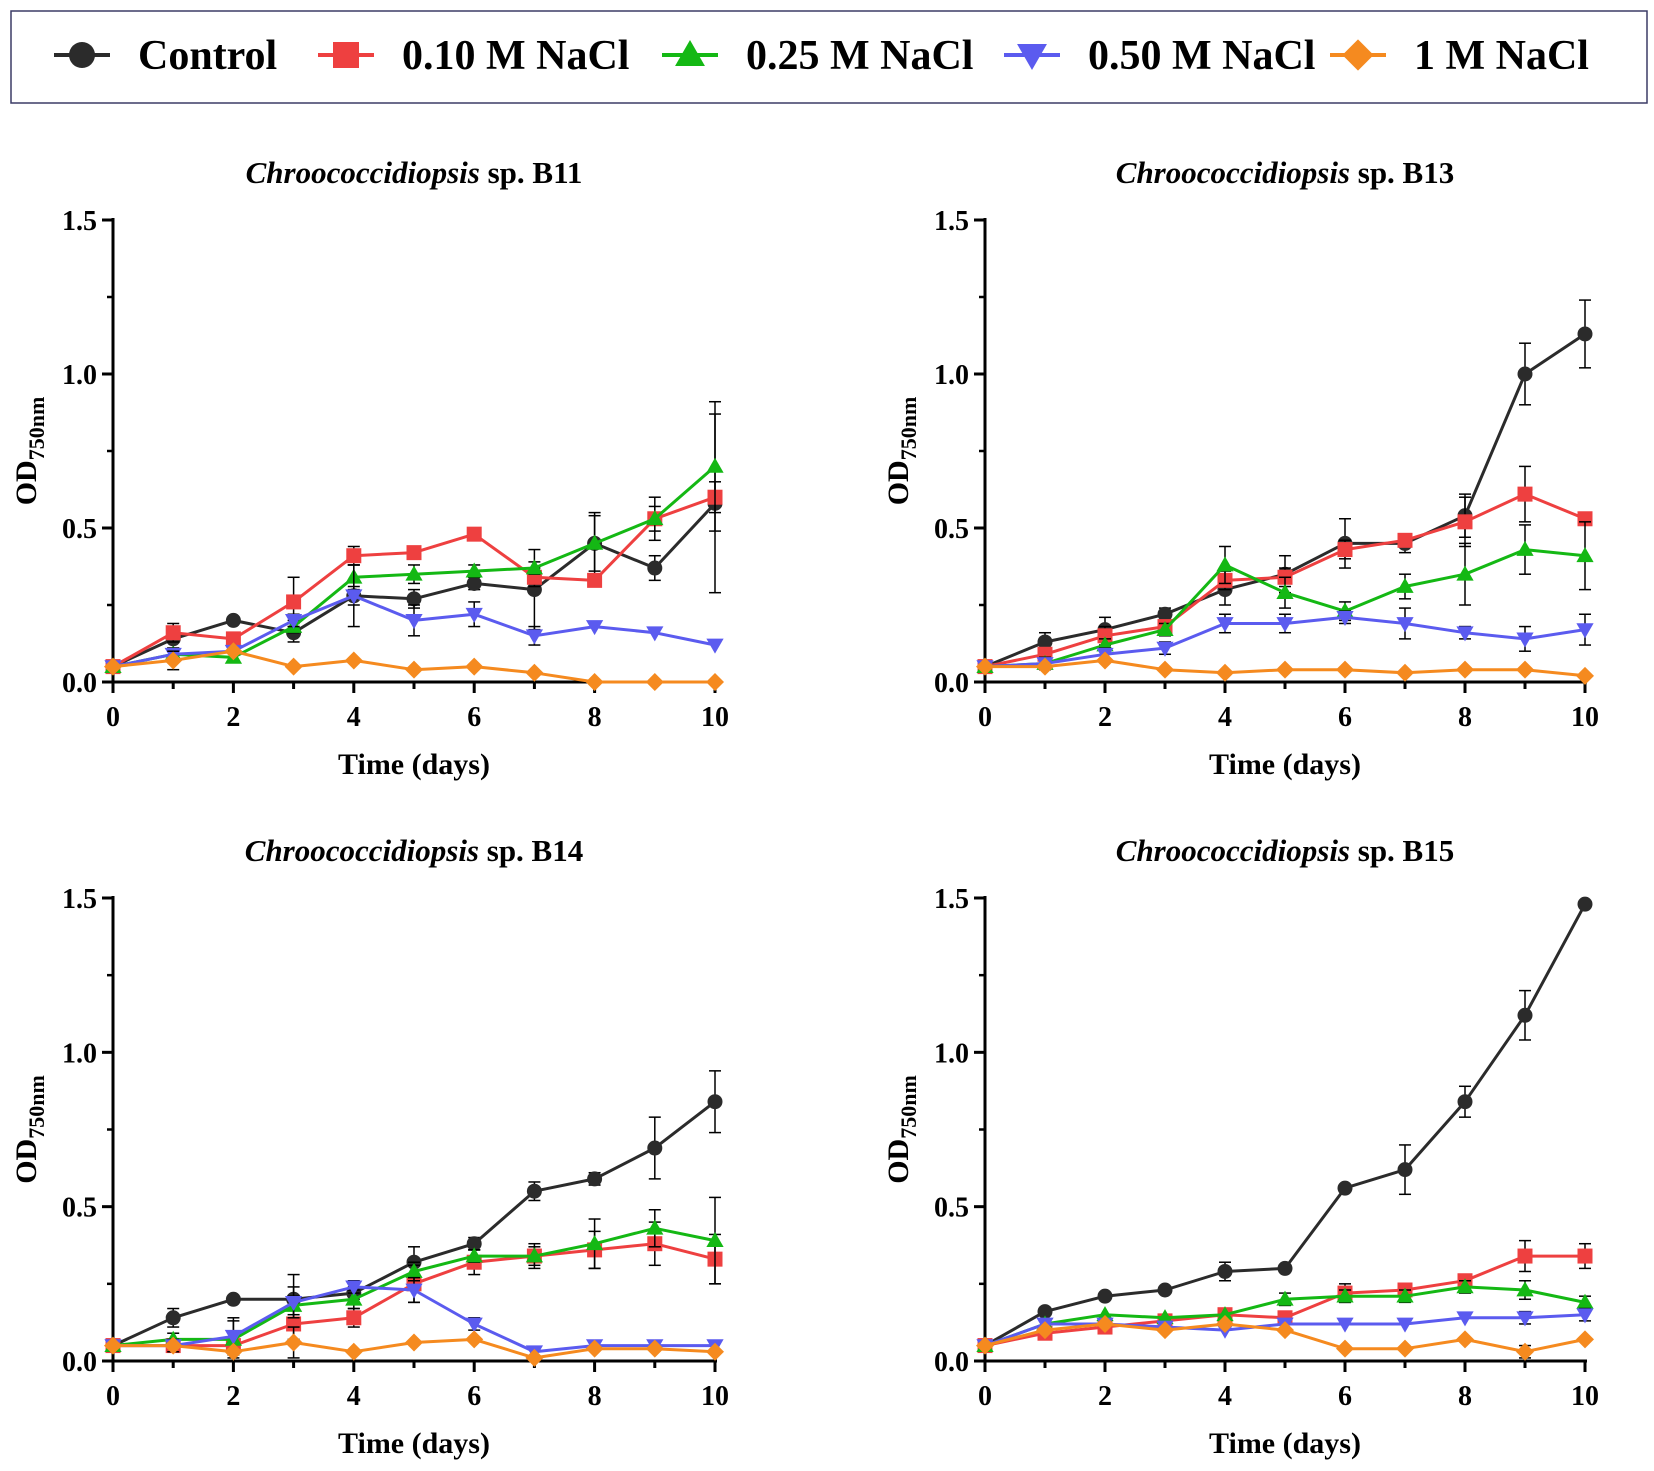 This screenshot has width=1654, height=1471. What do you see at coordinates (79, 375) in the screenshot?
I see `y-tick-label: 1.0` at bounding box center [79, 375].